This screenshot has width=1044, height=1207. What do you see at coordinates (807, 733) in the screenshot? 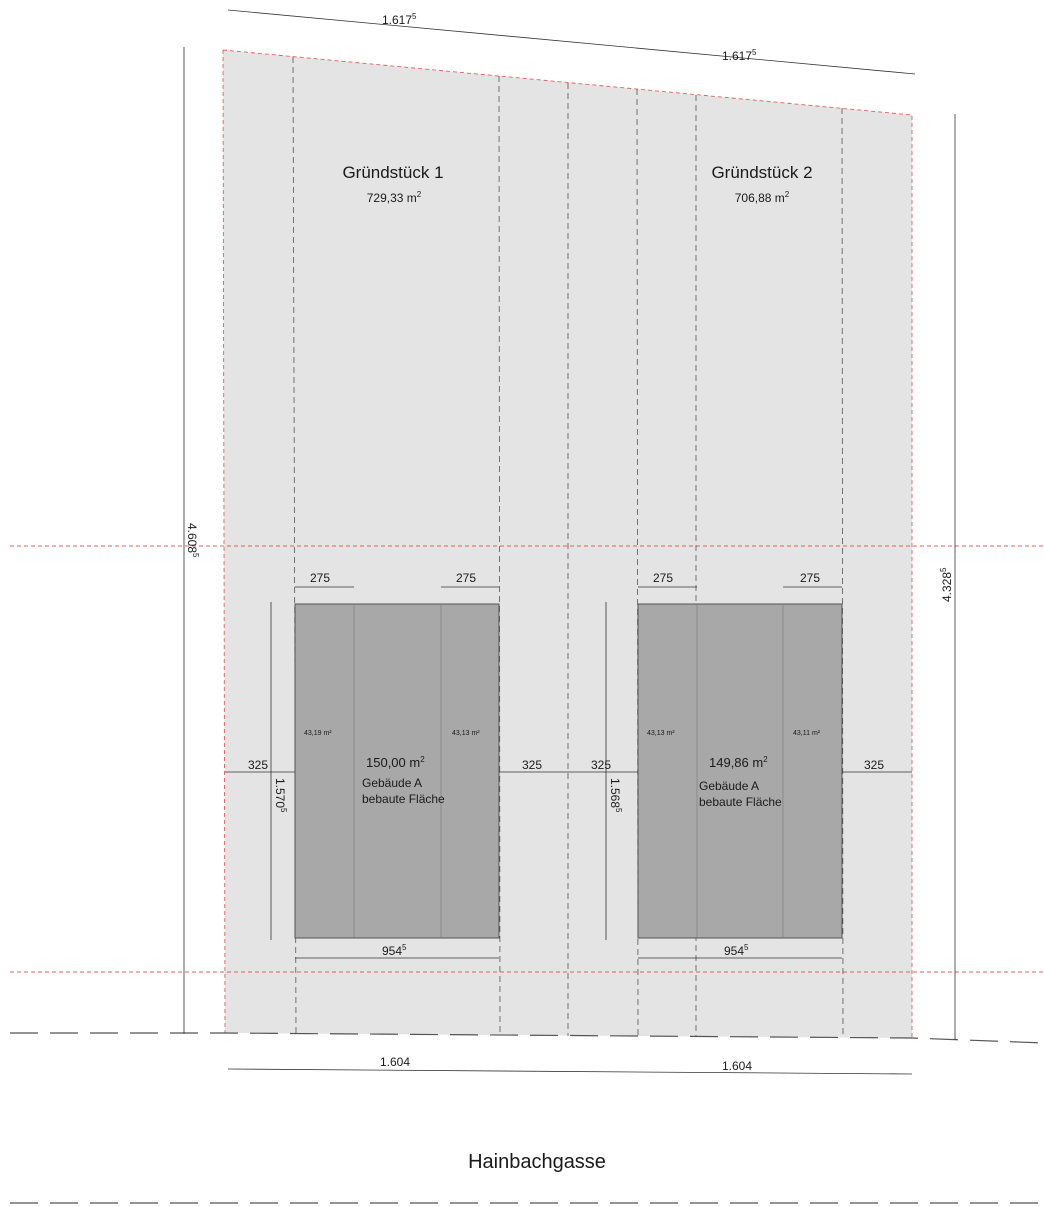
I see `plot-2-room-right: 43,11 m²` at bounding box center [807, 733].